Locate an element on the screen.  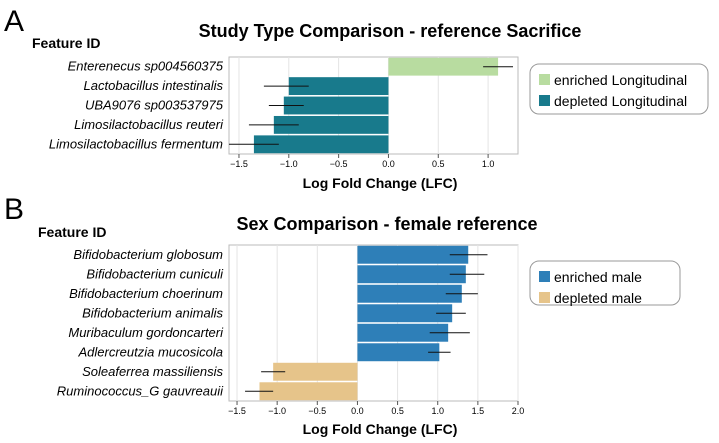
category-label: Bifidobacterium globosum is located at coordinates (148, 254).